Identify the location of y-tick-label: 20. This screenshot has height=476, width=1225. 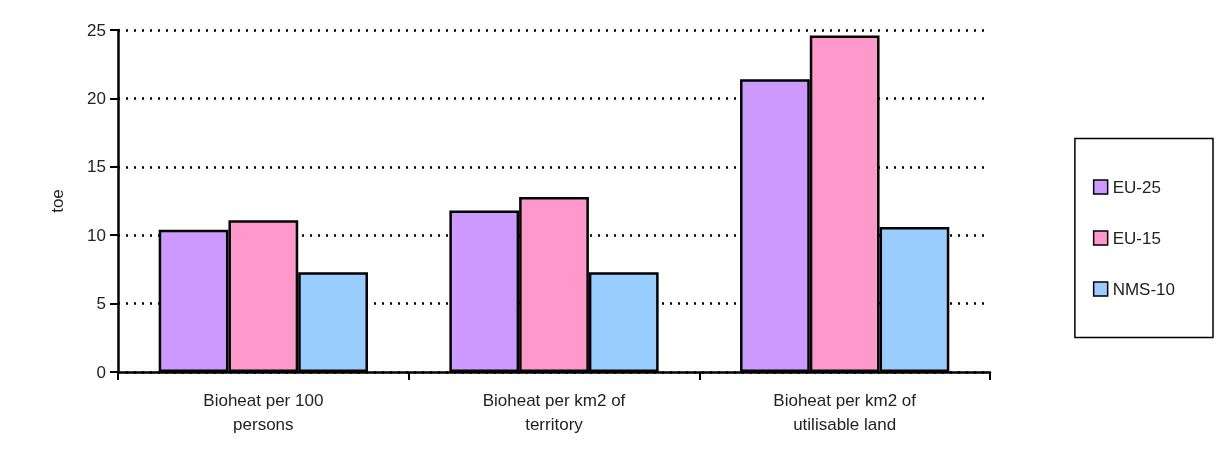
(96, 98).